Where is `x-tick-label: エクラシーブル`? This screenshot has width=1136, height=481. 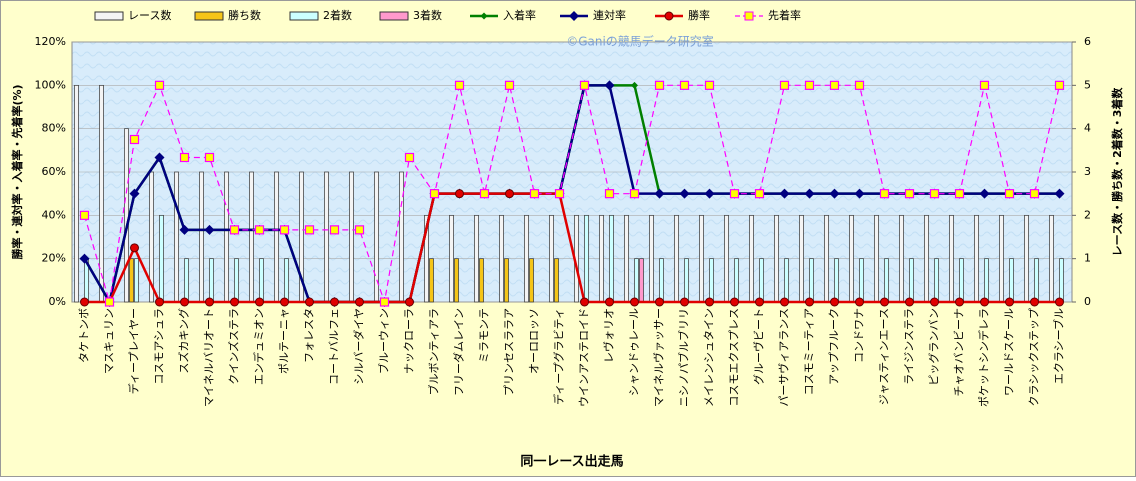
x-tick-label: エクラシーブル is located at coordinates (1059, 346).